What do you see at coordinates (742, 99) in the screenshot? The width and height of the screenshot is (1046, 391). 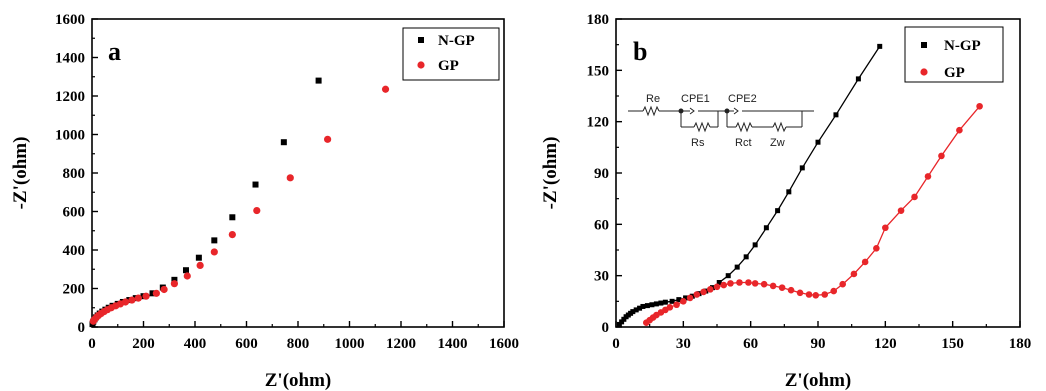 I see `circuit-label-cpe2: CPE2` at bounding box center [742, 99].